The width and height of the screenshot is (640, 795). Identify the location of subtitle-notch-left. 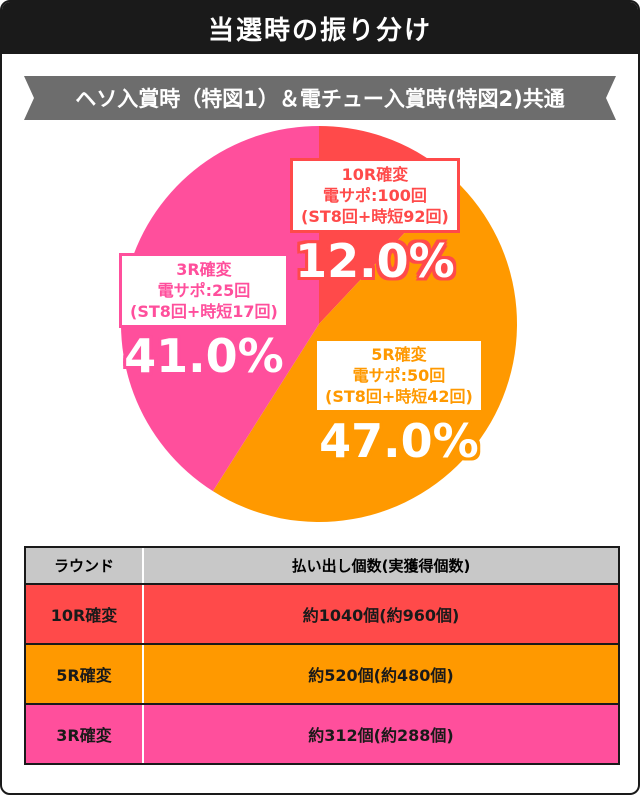
(29, 98).